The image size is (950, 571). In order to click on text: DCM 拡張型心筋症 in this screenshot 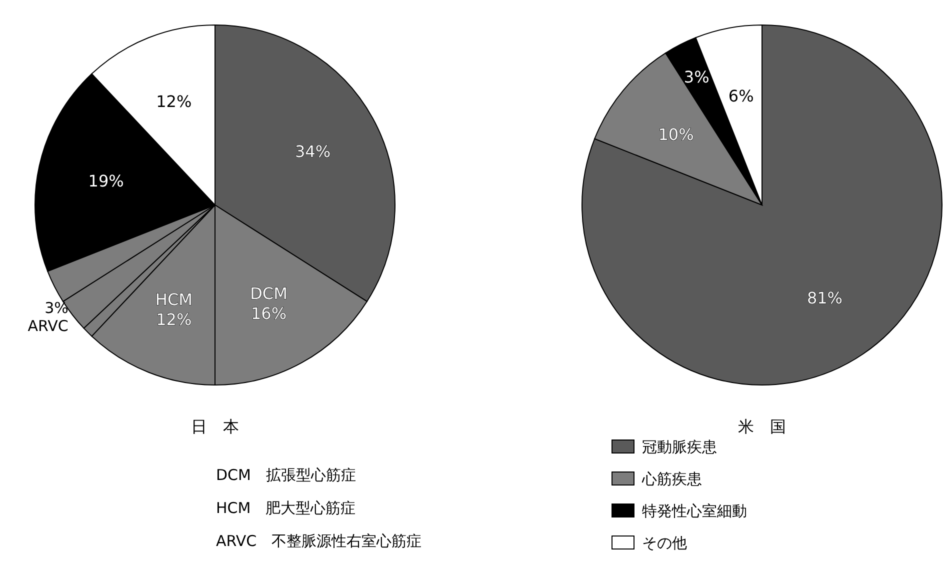, I will do `click(286, 475)`.